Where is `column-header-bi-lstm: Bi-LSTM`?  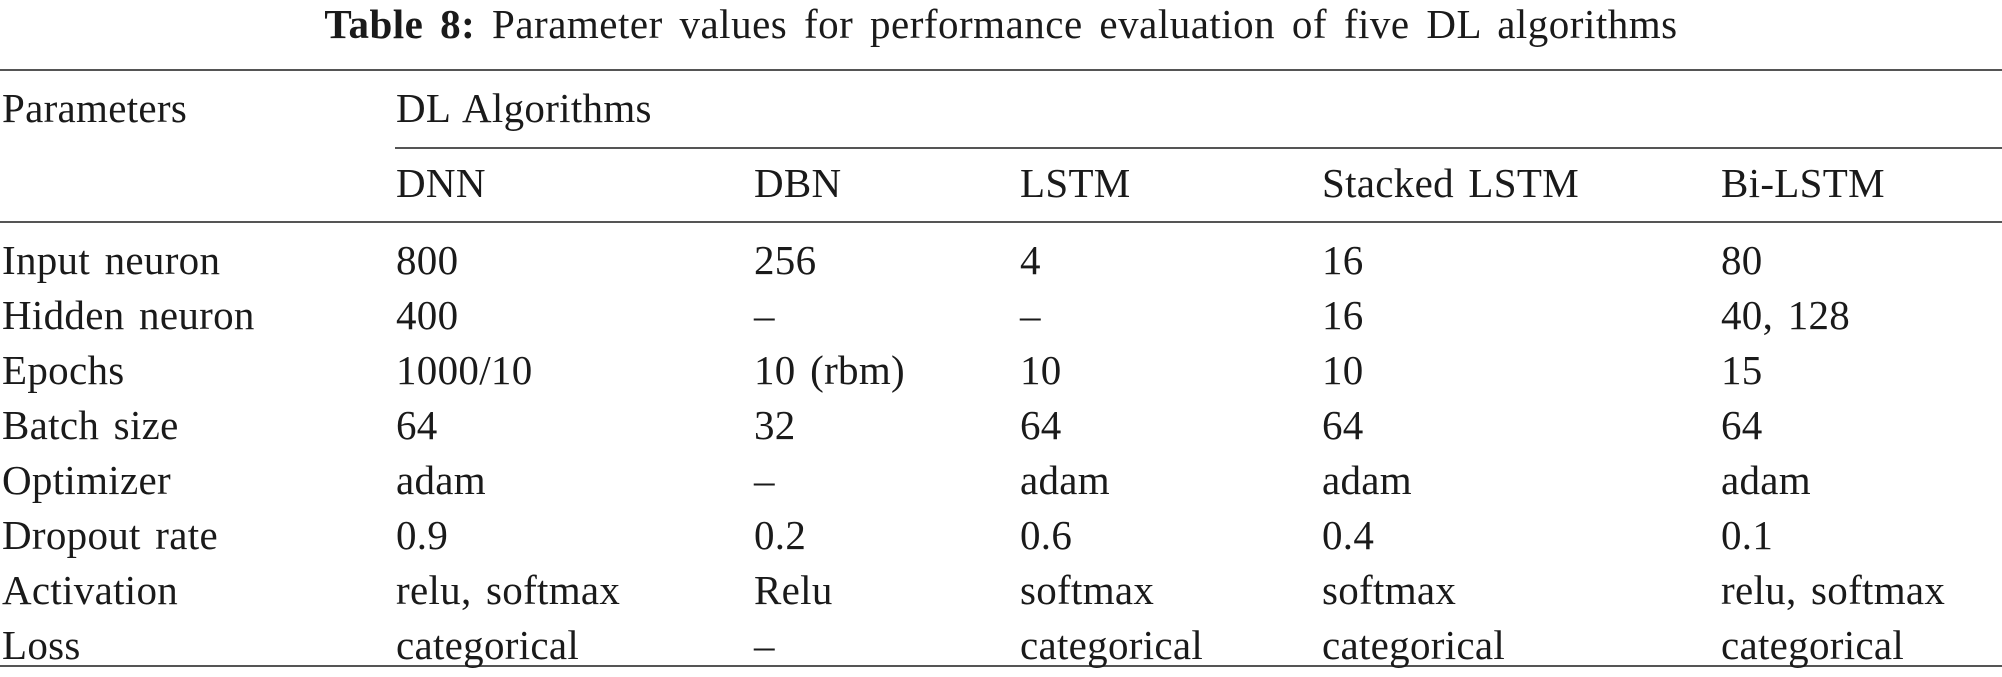
column-header-bi-lstm: Bi-LSTM is located at coordinates (1803, 183).